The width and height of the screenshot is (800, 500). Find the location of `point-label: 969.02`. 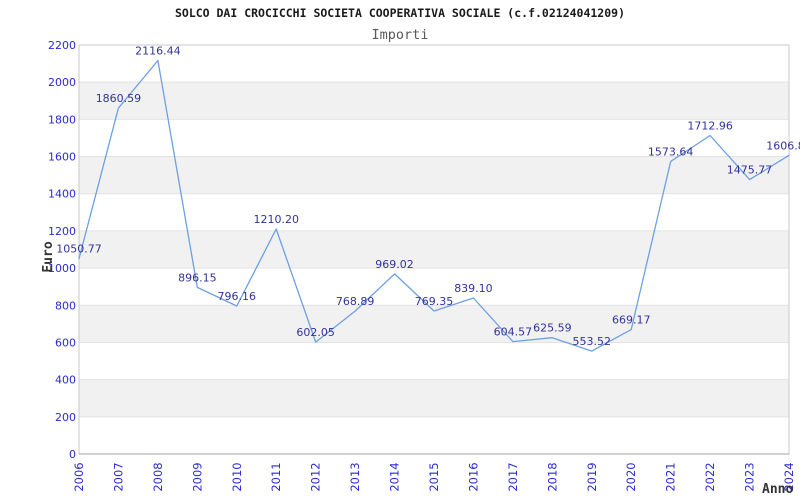

point-label: 969.02 is located at coordinates (394, 264).